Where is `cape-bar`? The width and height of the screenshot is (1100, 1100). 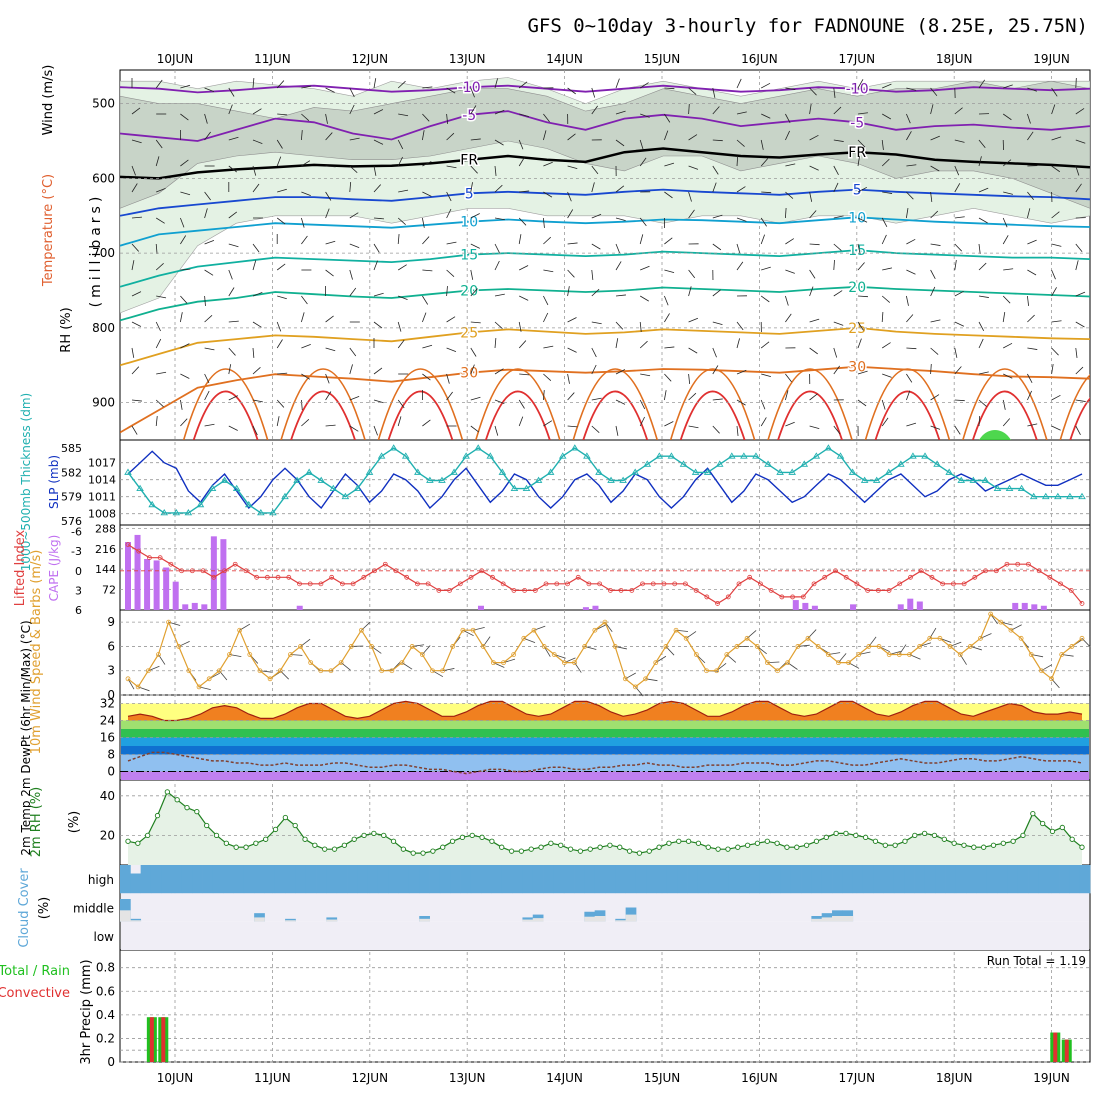 cape-bar is located at coordinates (175, 595).